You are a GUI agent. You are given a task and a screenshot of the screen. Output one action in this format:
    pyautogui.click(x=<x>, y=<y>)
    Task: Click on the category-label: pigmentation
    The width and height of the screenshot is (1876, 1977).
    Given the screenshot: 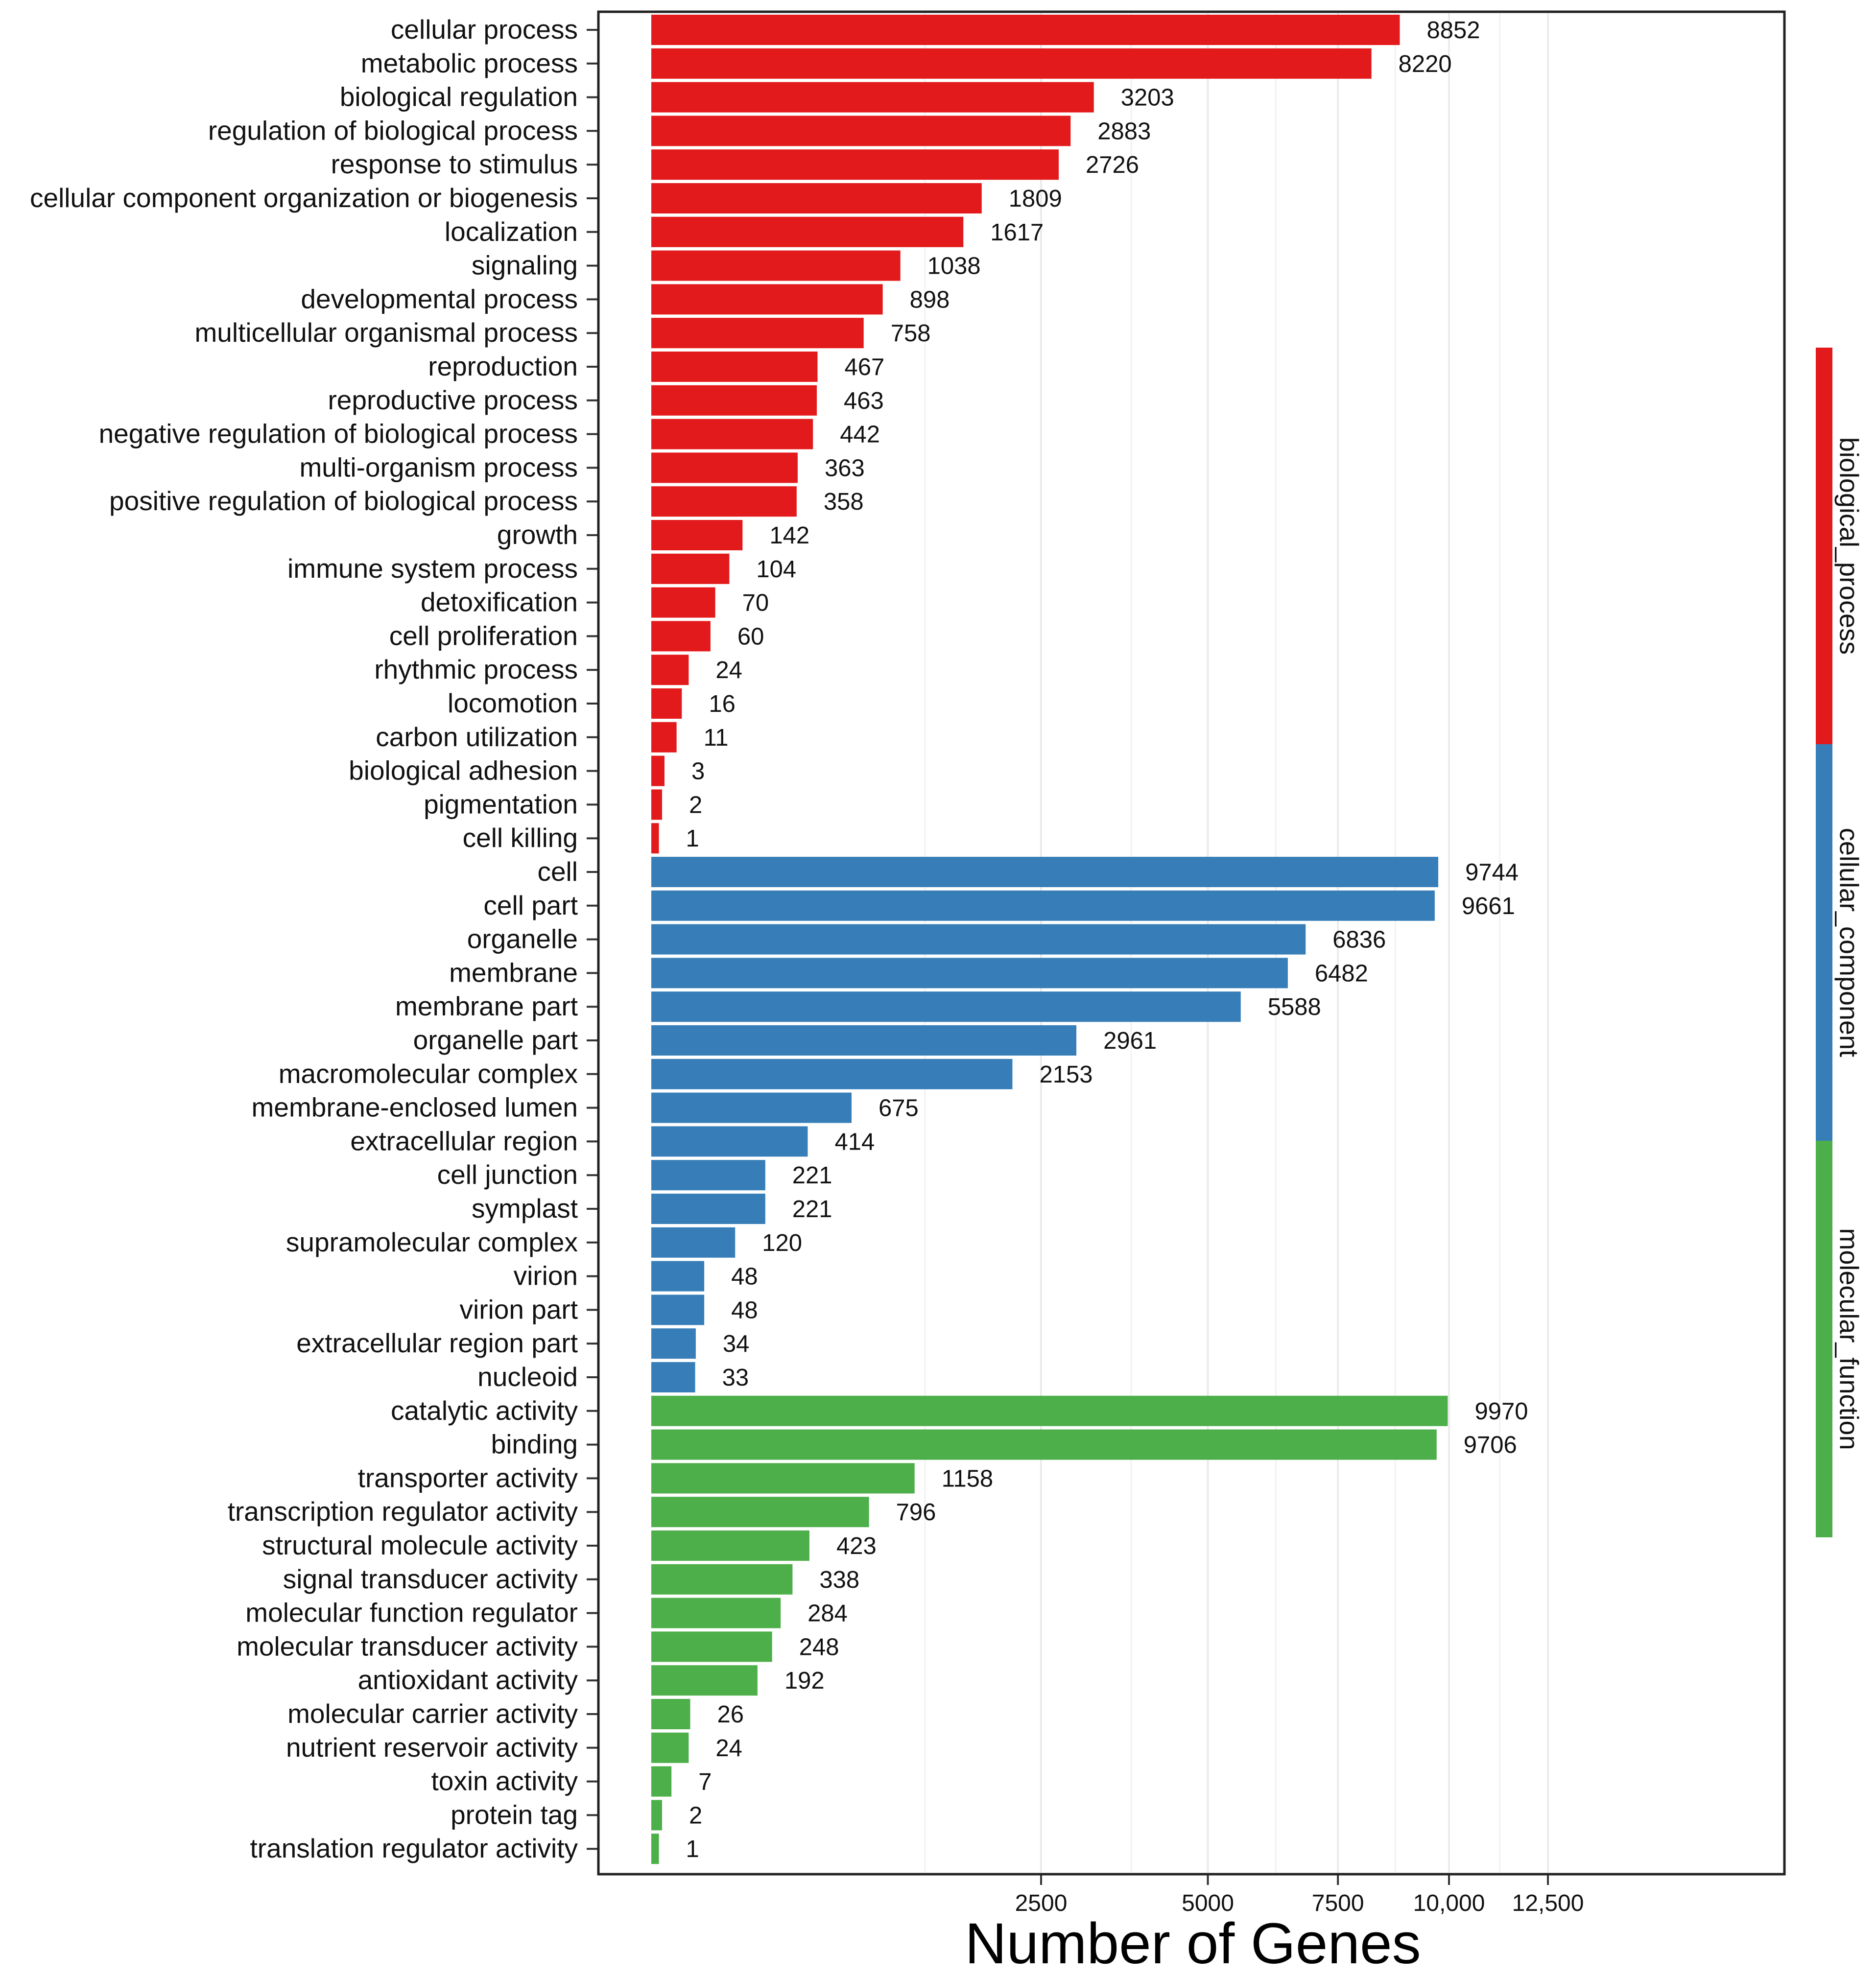 What is the action you would take?
    pyautogui.click(x=501, y=804)
    